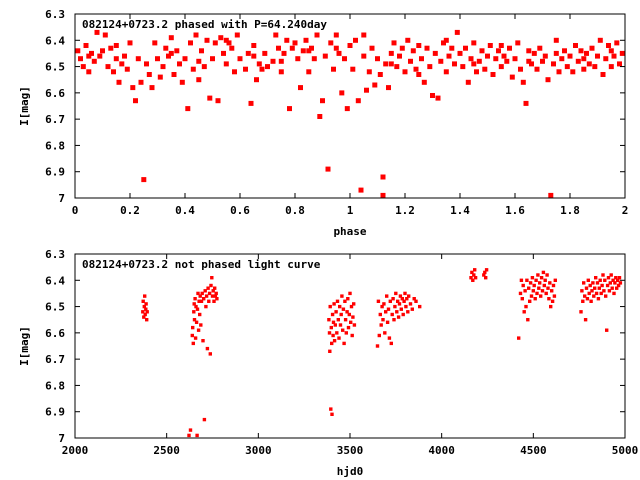  Describe the element at coordinates (55, 14) in the screenshot. I see `y-tick-label: 6.3` at that location.